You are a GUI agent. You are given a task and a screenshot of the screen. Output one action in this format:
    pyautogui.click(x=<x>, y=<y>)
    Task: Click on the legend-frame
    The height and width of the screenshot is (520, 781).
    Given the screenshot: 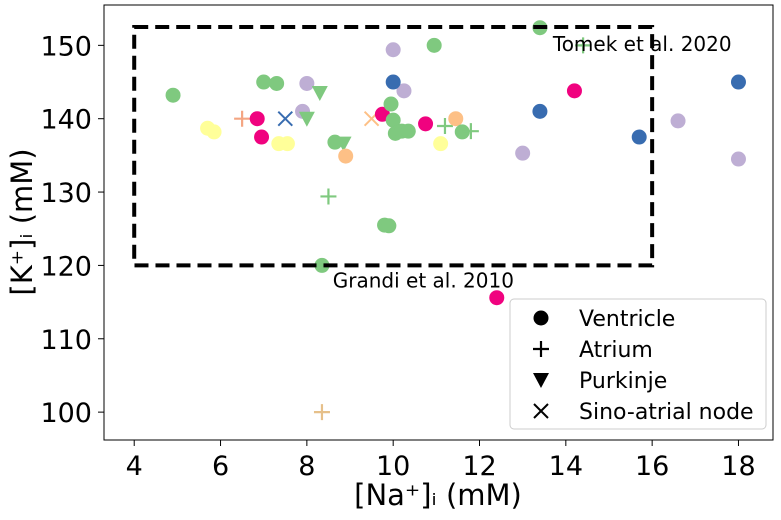 What is the action you would take?
    pyautogui.click(x=638, y=364)
    